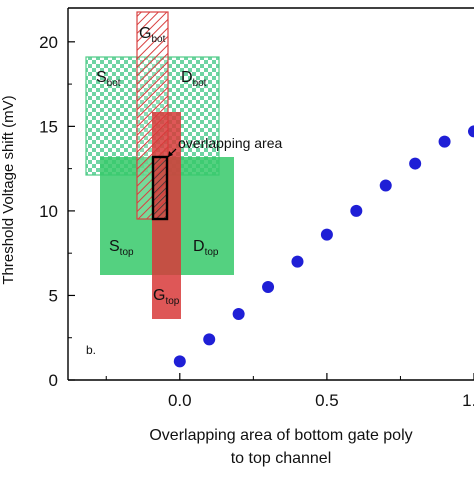  What do you see at coordinates (8, 189) in the screenshot?
I see `y-axis-label: Threshold Voltage shift (mV)` at bounding box center [8, 189].